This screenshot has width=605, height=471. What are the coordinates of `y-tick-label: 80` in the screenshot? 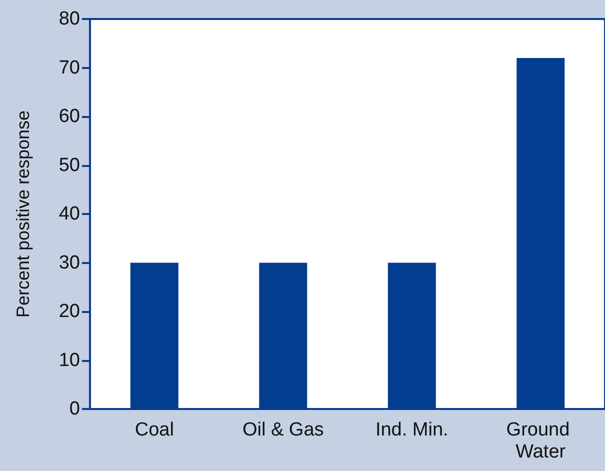 It's located at (69, 19).